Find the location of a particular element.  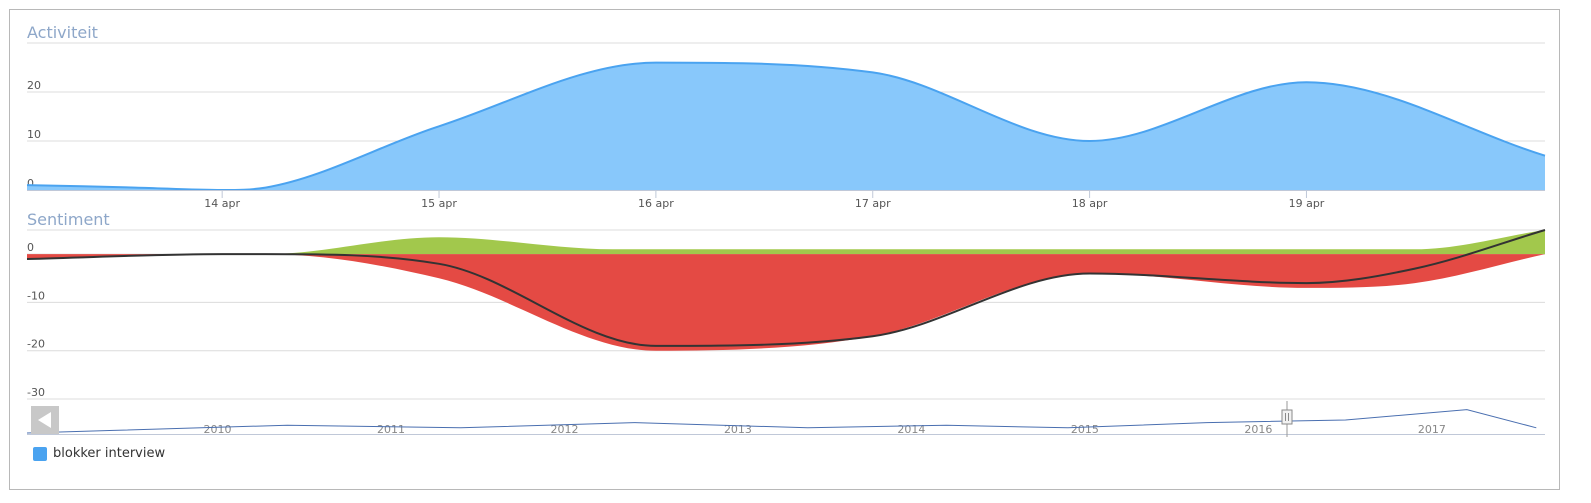

activiteit-y-tick-label: 10 is located at coordinates (34, 134).